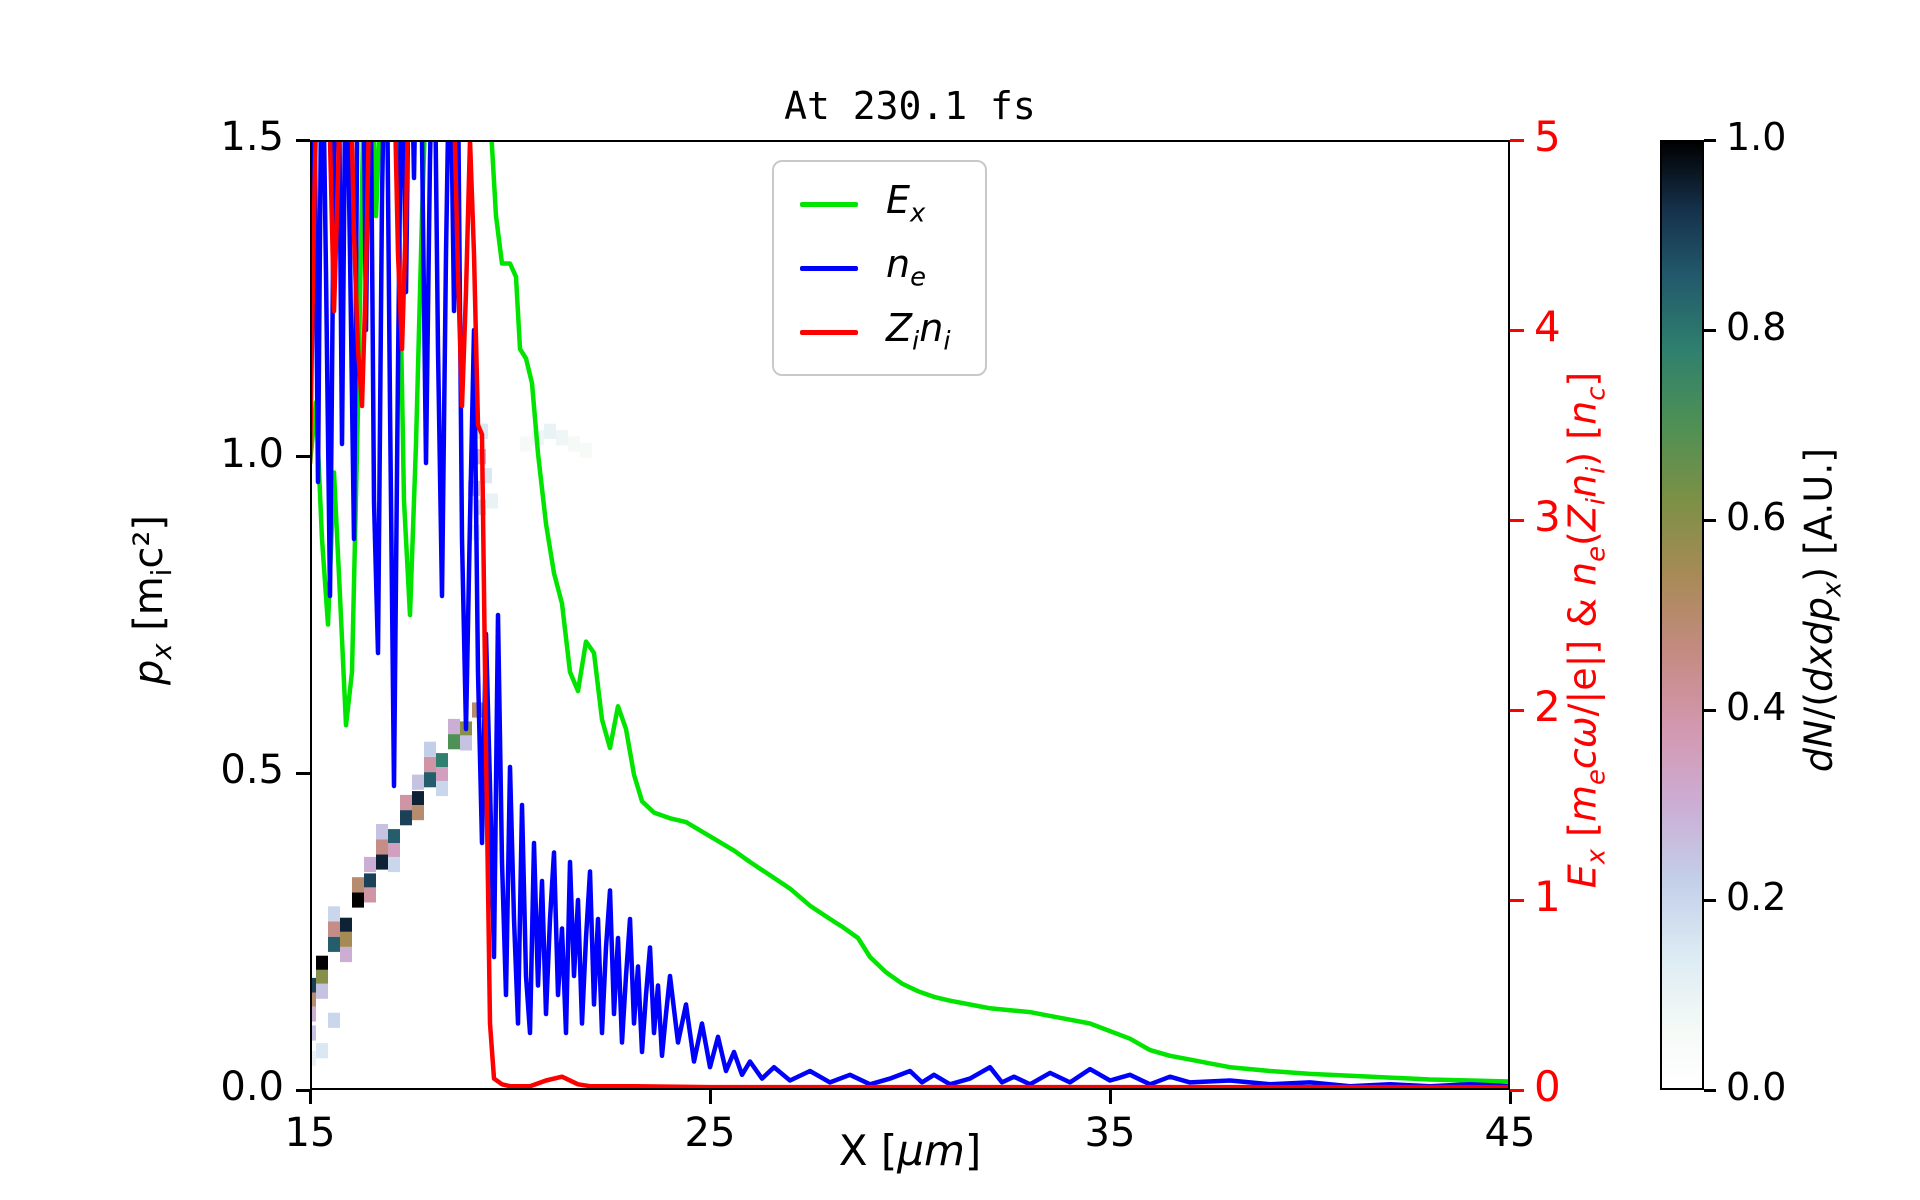 Image resolution: width=1920 pixels, height=1200 pixels. What do you see at coordinates (875, 267) in the screenshot?
I see `legend-entry-ne: ne` at bounding box center [875, 267].